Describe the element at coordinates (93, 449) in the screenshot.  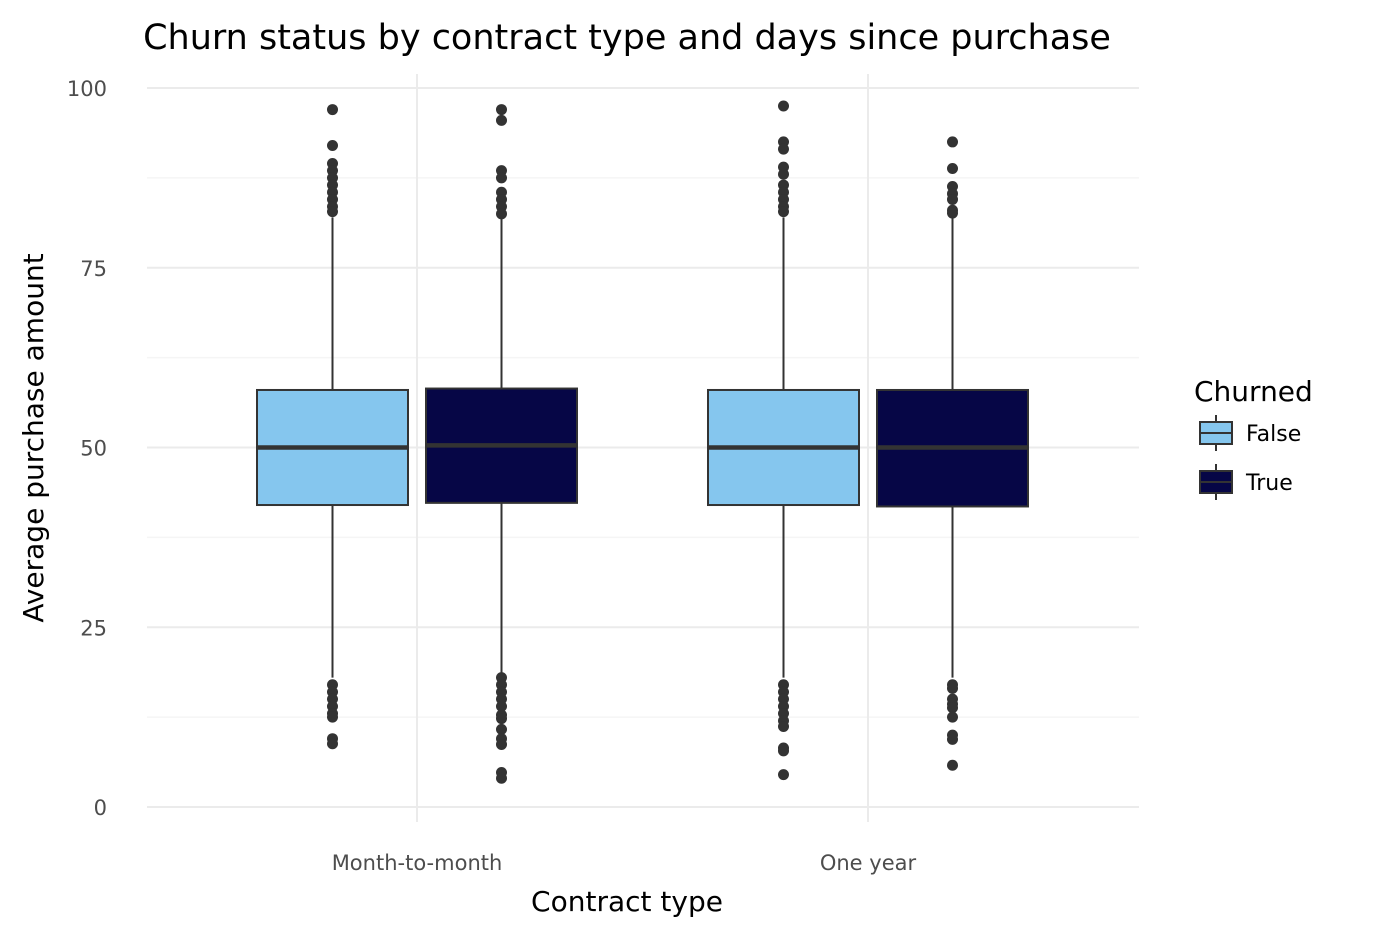
I see `y-tick-label: 50` at that location.